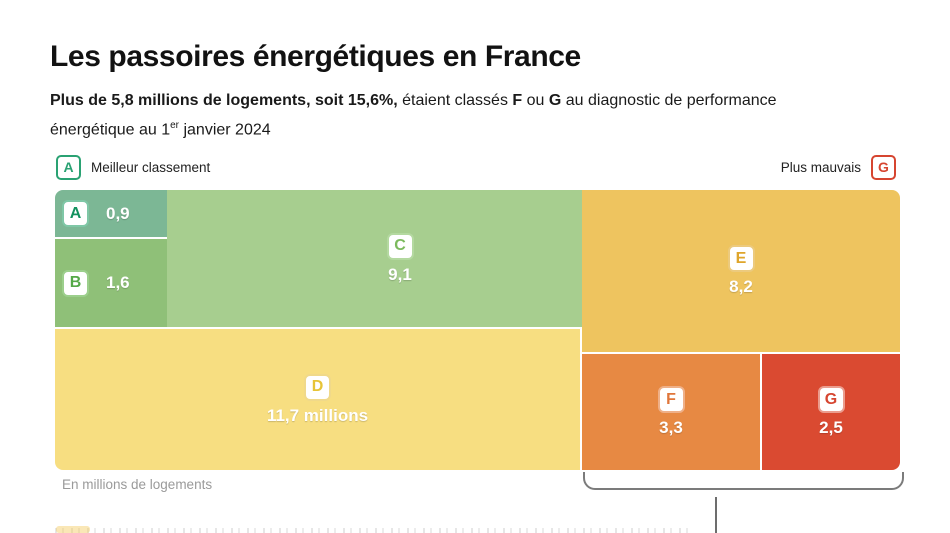  I want to click on page-title: Les passoires énergétiques en France, so click(315, 56).